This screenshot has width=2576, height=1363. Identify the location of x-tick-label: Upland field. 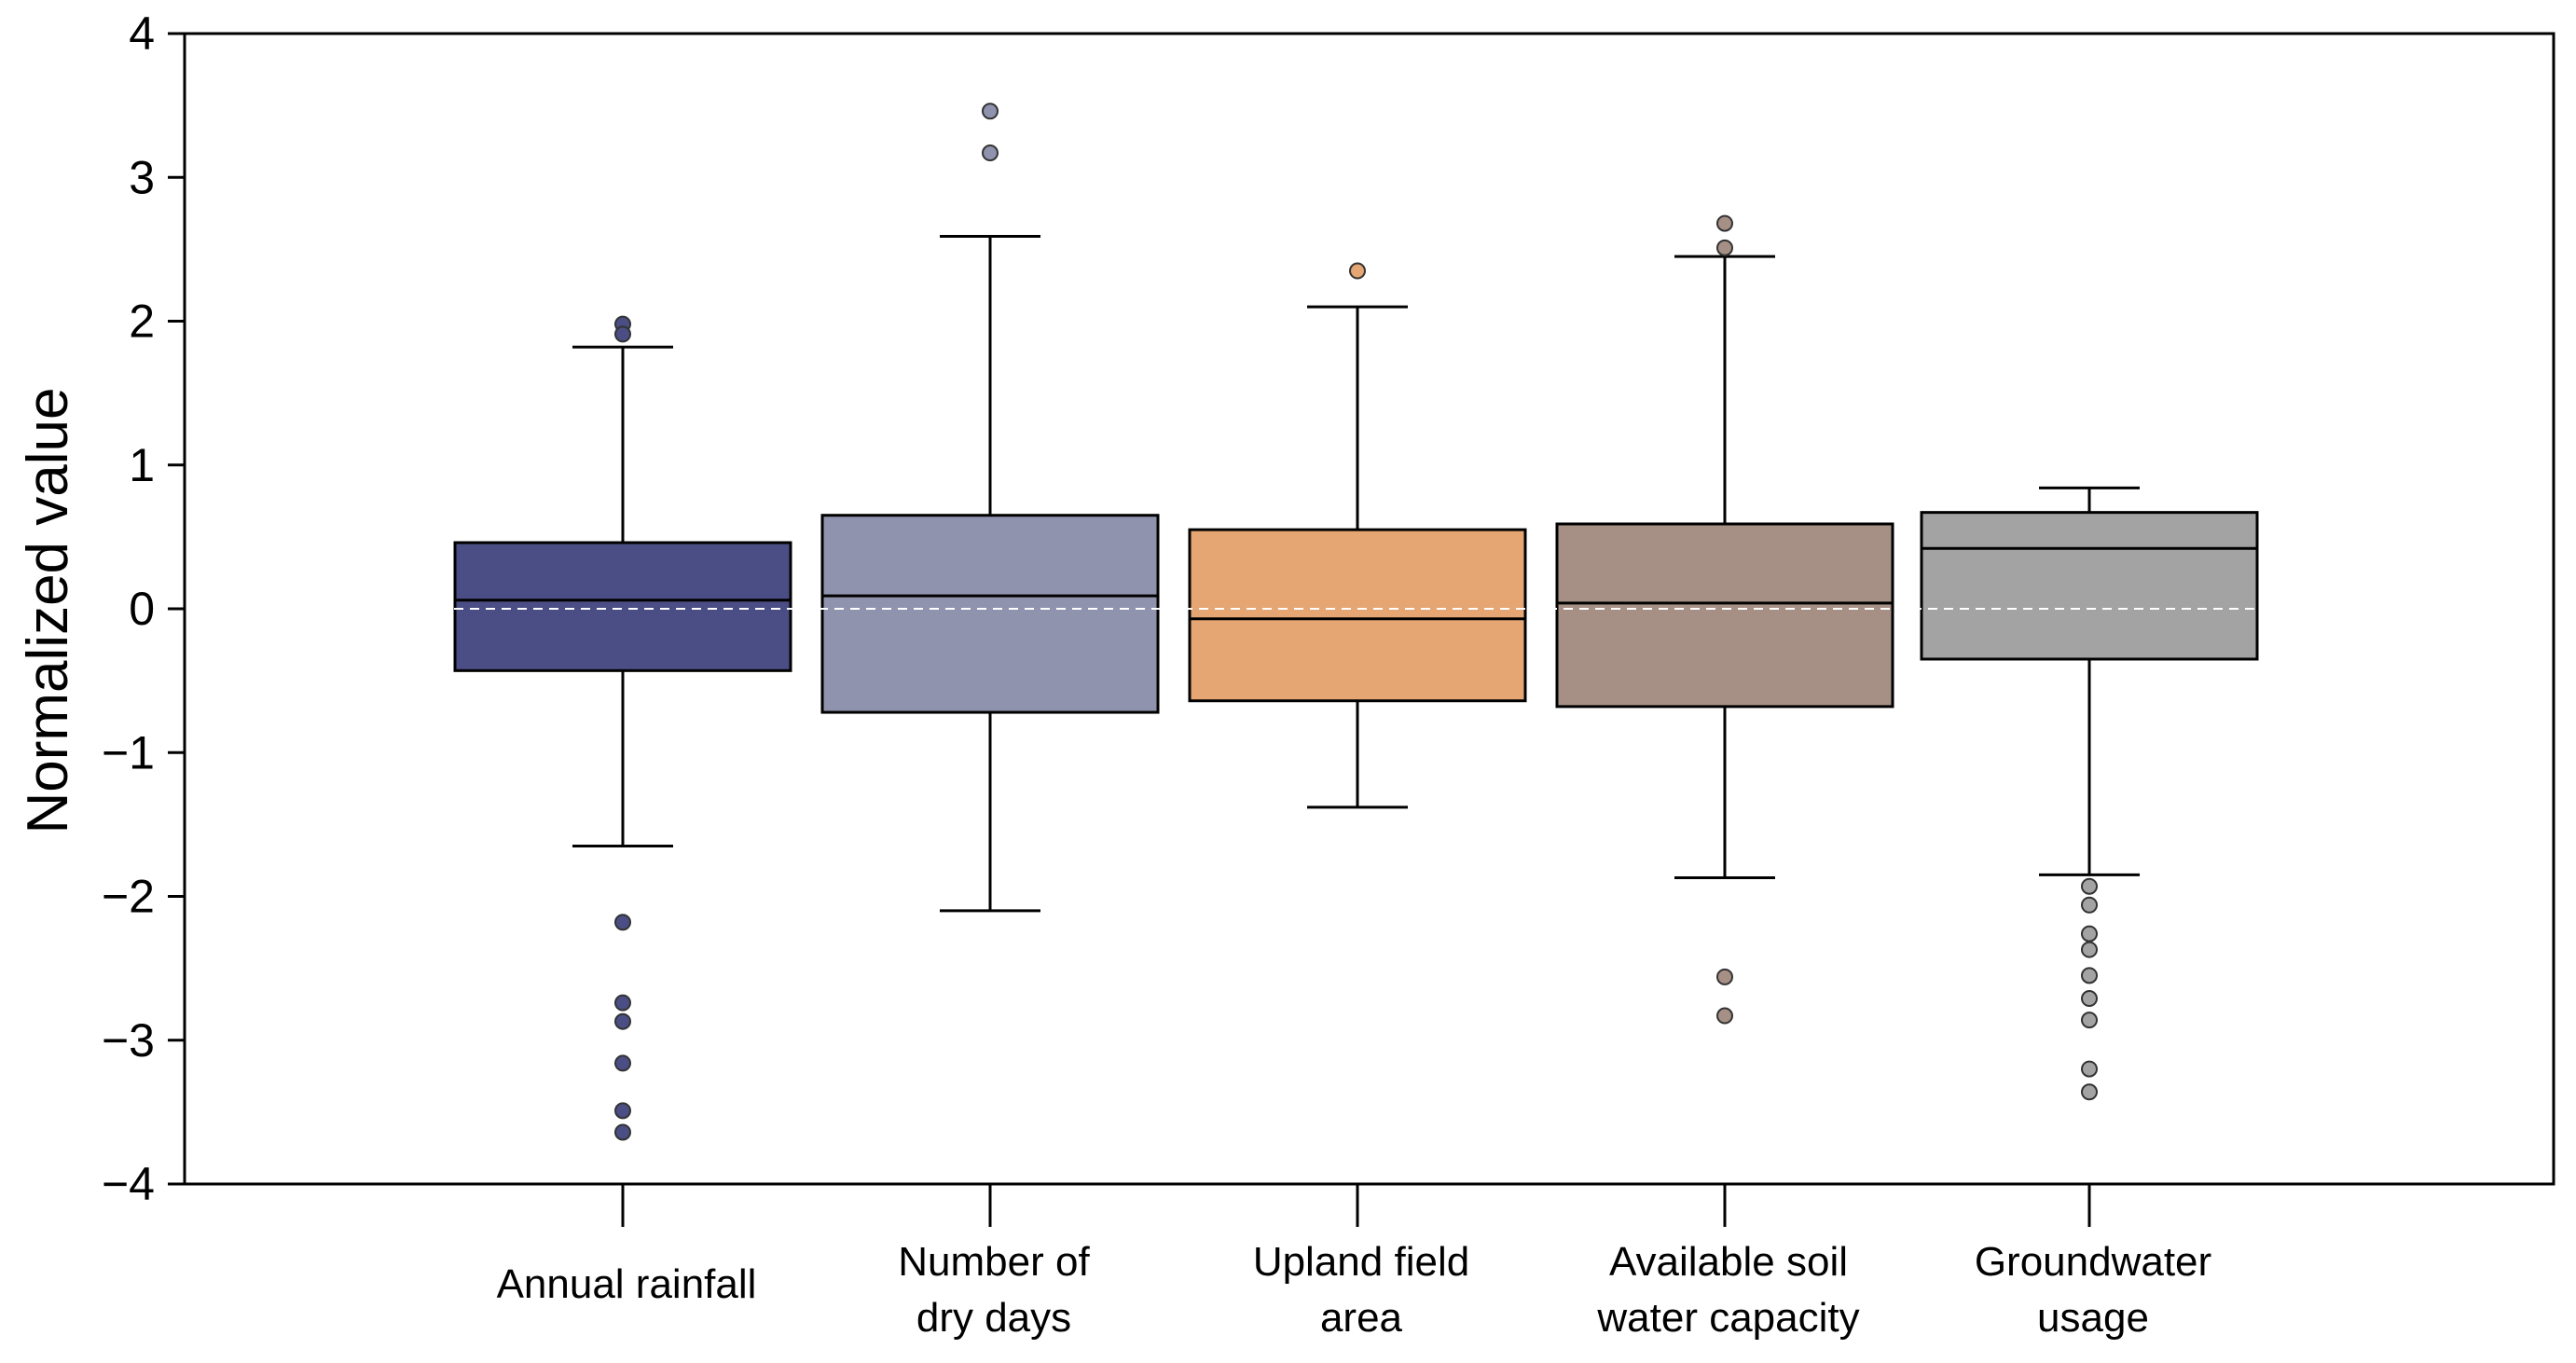
(1361, 1262).